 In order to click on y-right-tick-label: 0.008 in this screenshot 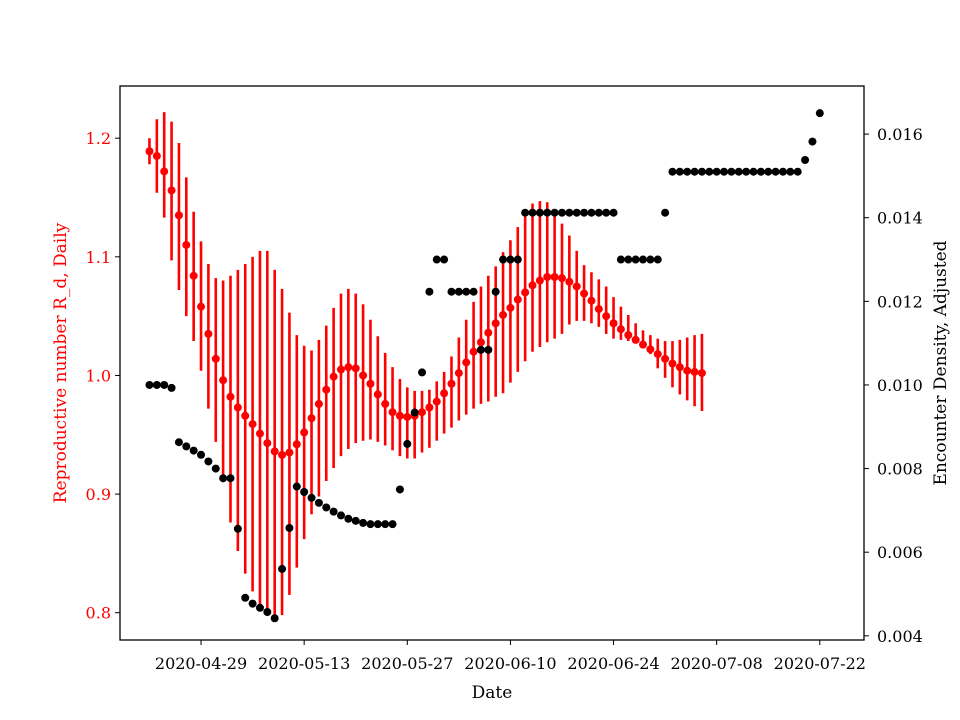, I will do `click(900, 469)`.